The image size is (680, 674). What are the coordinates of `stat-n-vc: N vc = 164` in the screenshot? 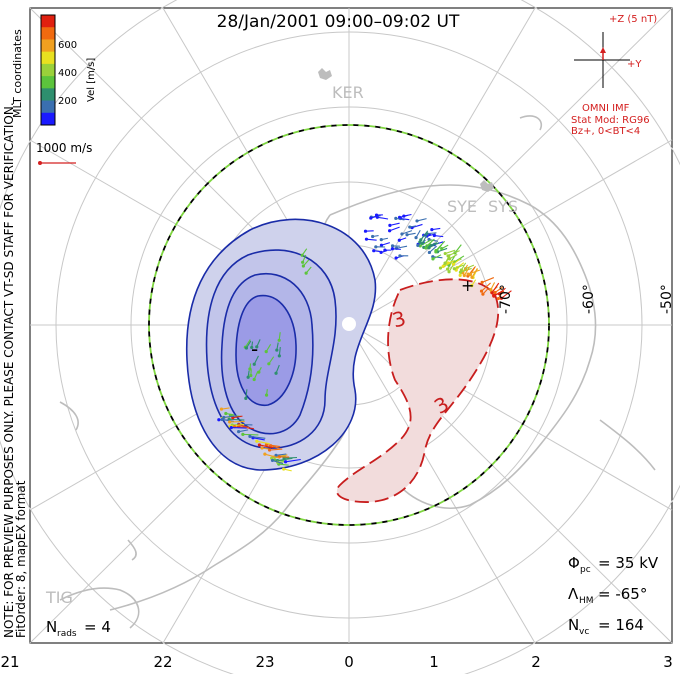 It's located at (606, 626).